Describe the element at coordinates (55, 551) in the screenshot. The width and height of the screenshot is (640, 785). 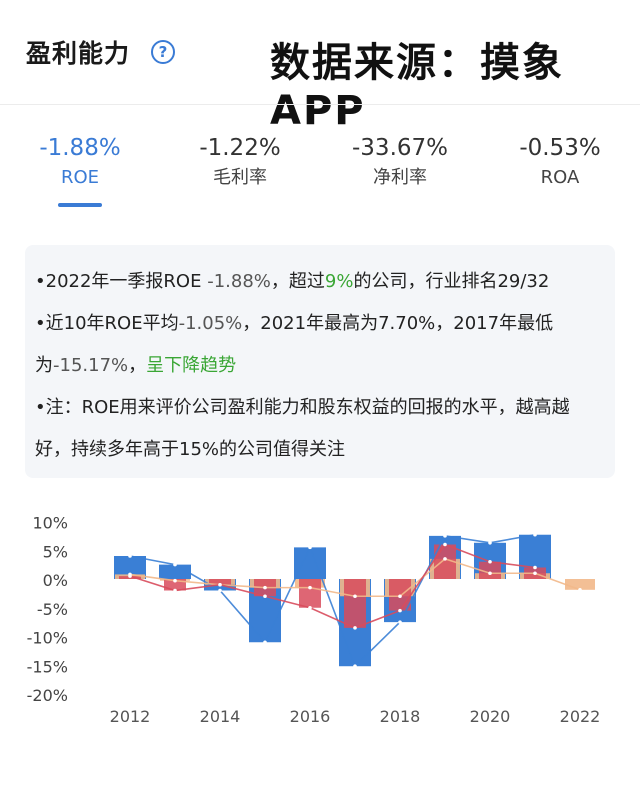
I see `y-tick-label: 5%` at that location.